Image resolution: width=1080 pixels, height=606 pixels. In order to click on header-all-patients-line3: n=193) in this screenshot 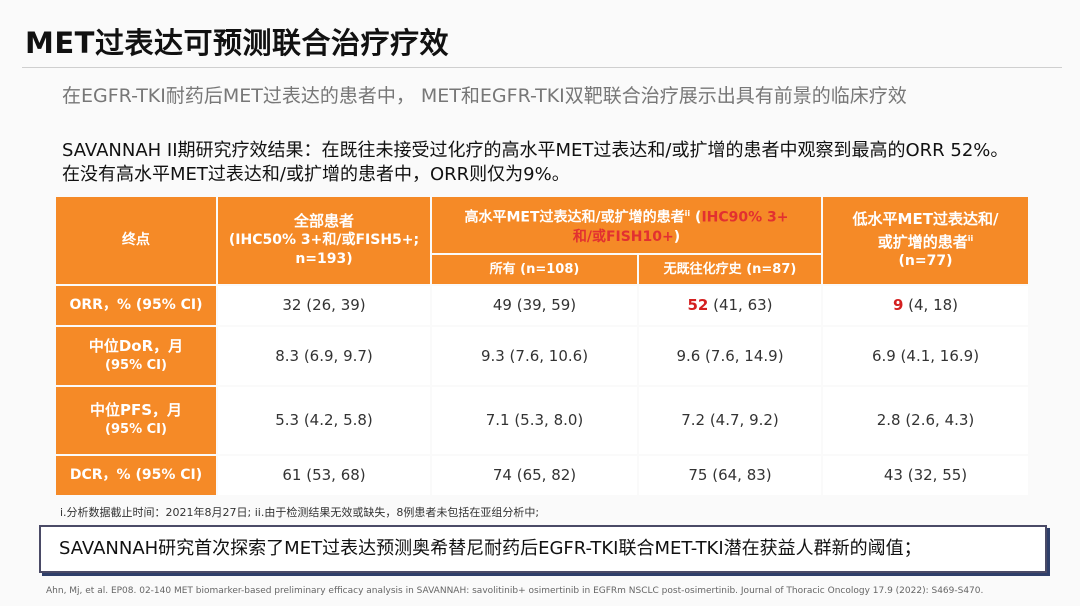, I will do `click(324, 258)`.